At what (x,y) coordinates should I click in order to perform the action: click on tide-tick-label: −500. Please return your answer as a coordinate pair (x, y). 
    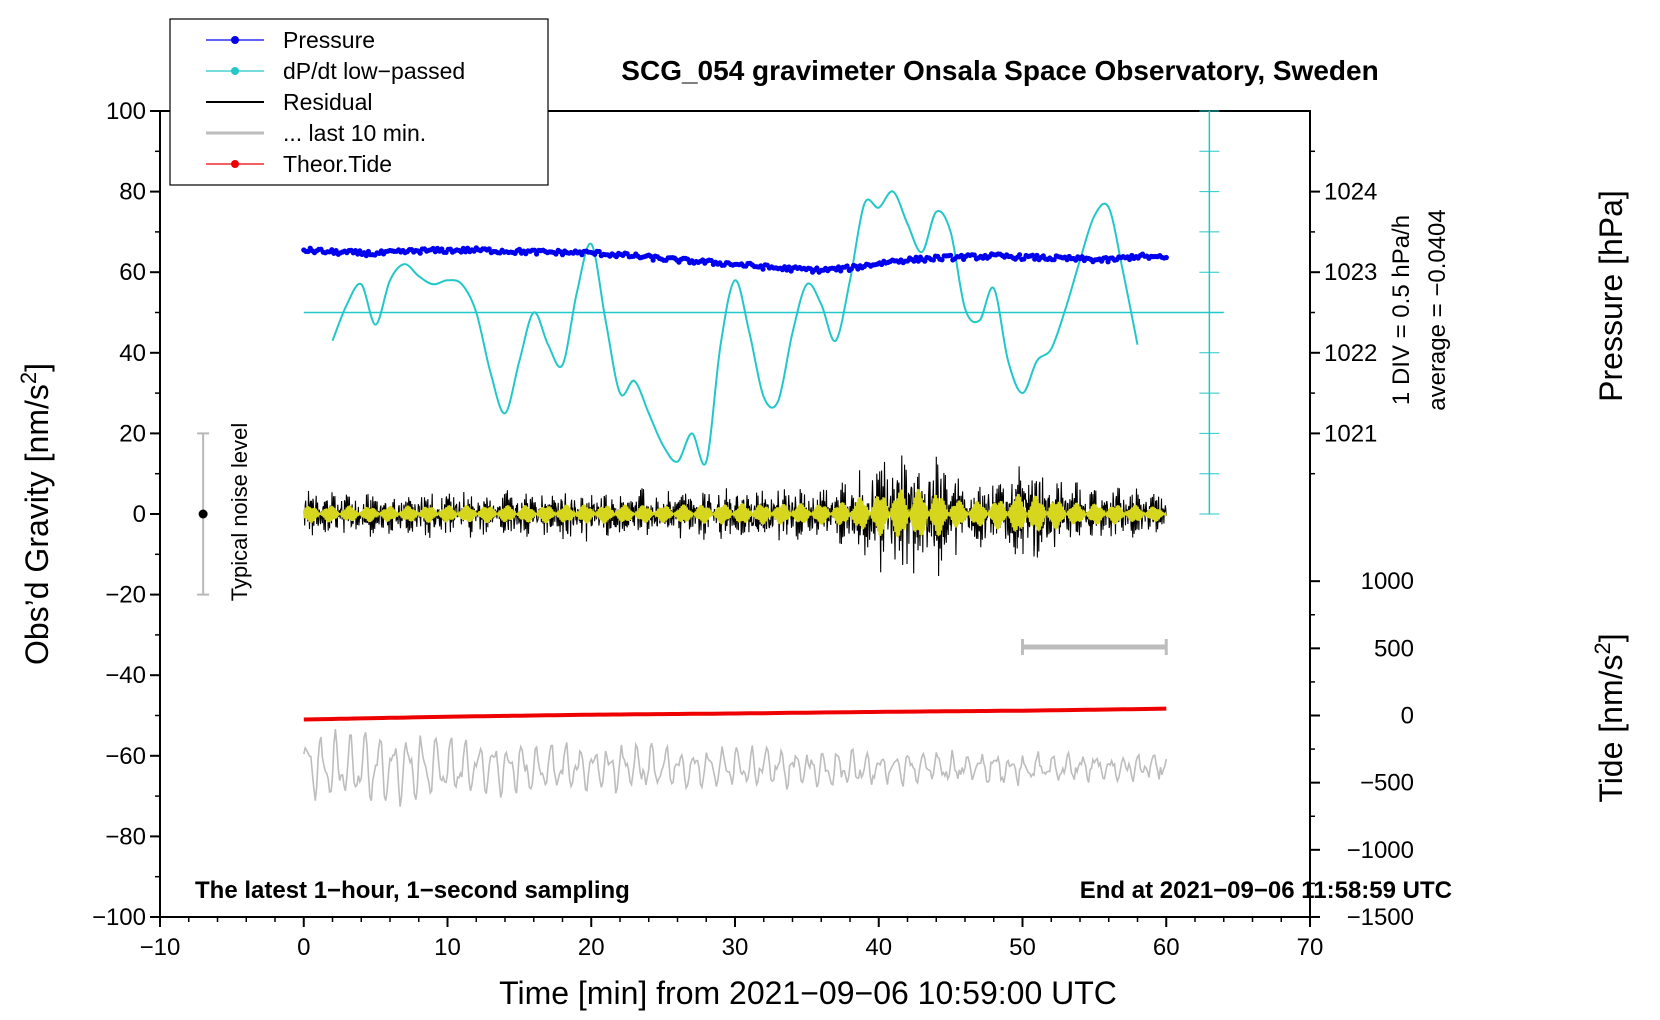
    Looking at the image, I should click on (1387, 783).